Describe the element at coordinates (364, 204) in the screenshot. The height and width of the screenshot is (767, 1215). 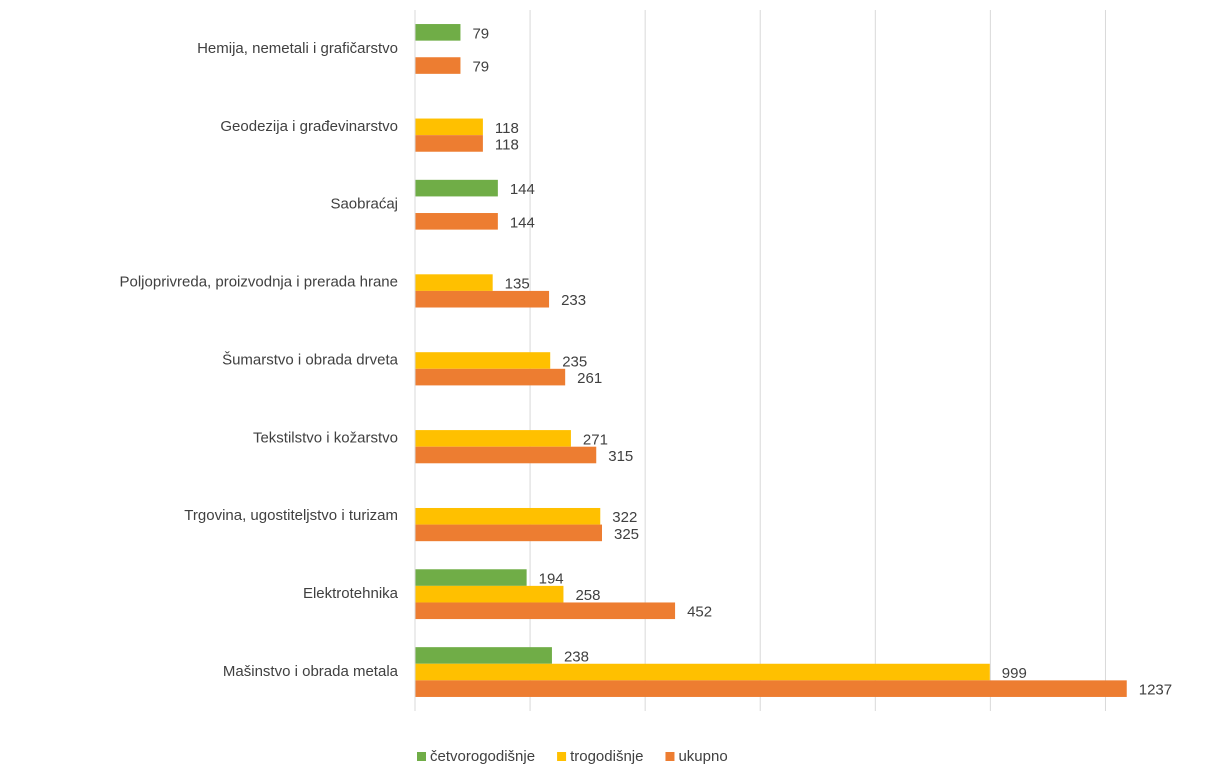
I see `category-label: Saobraćaj` at that location.